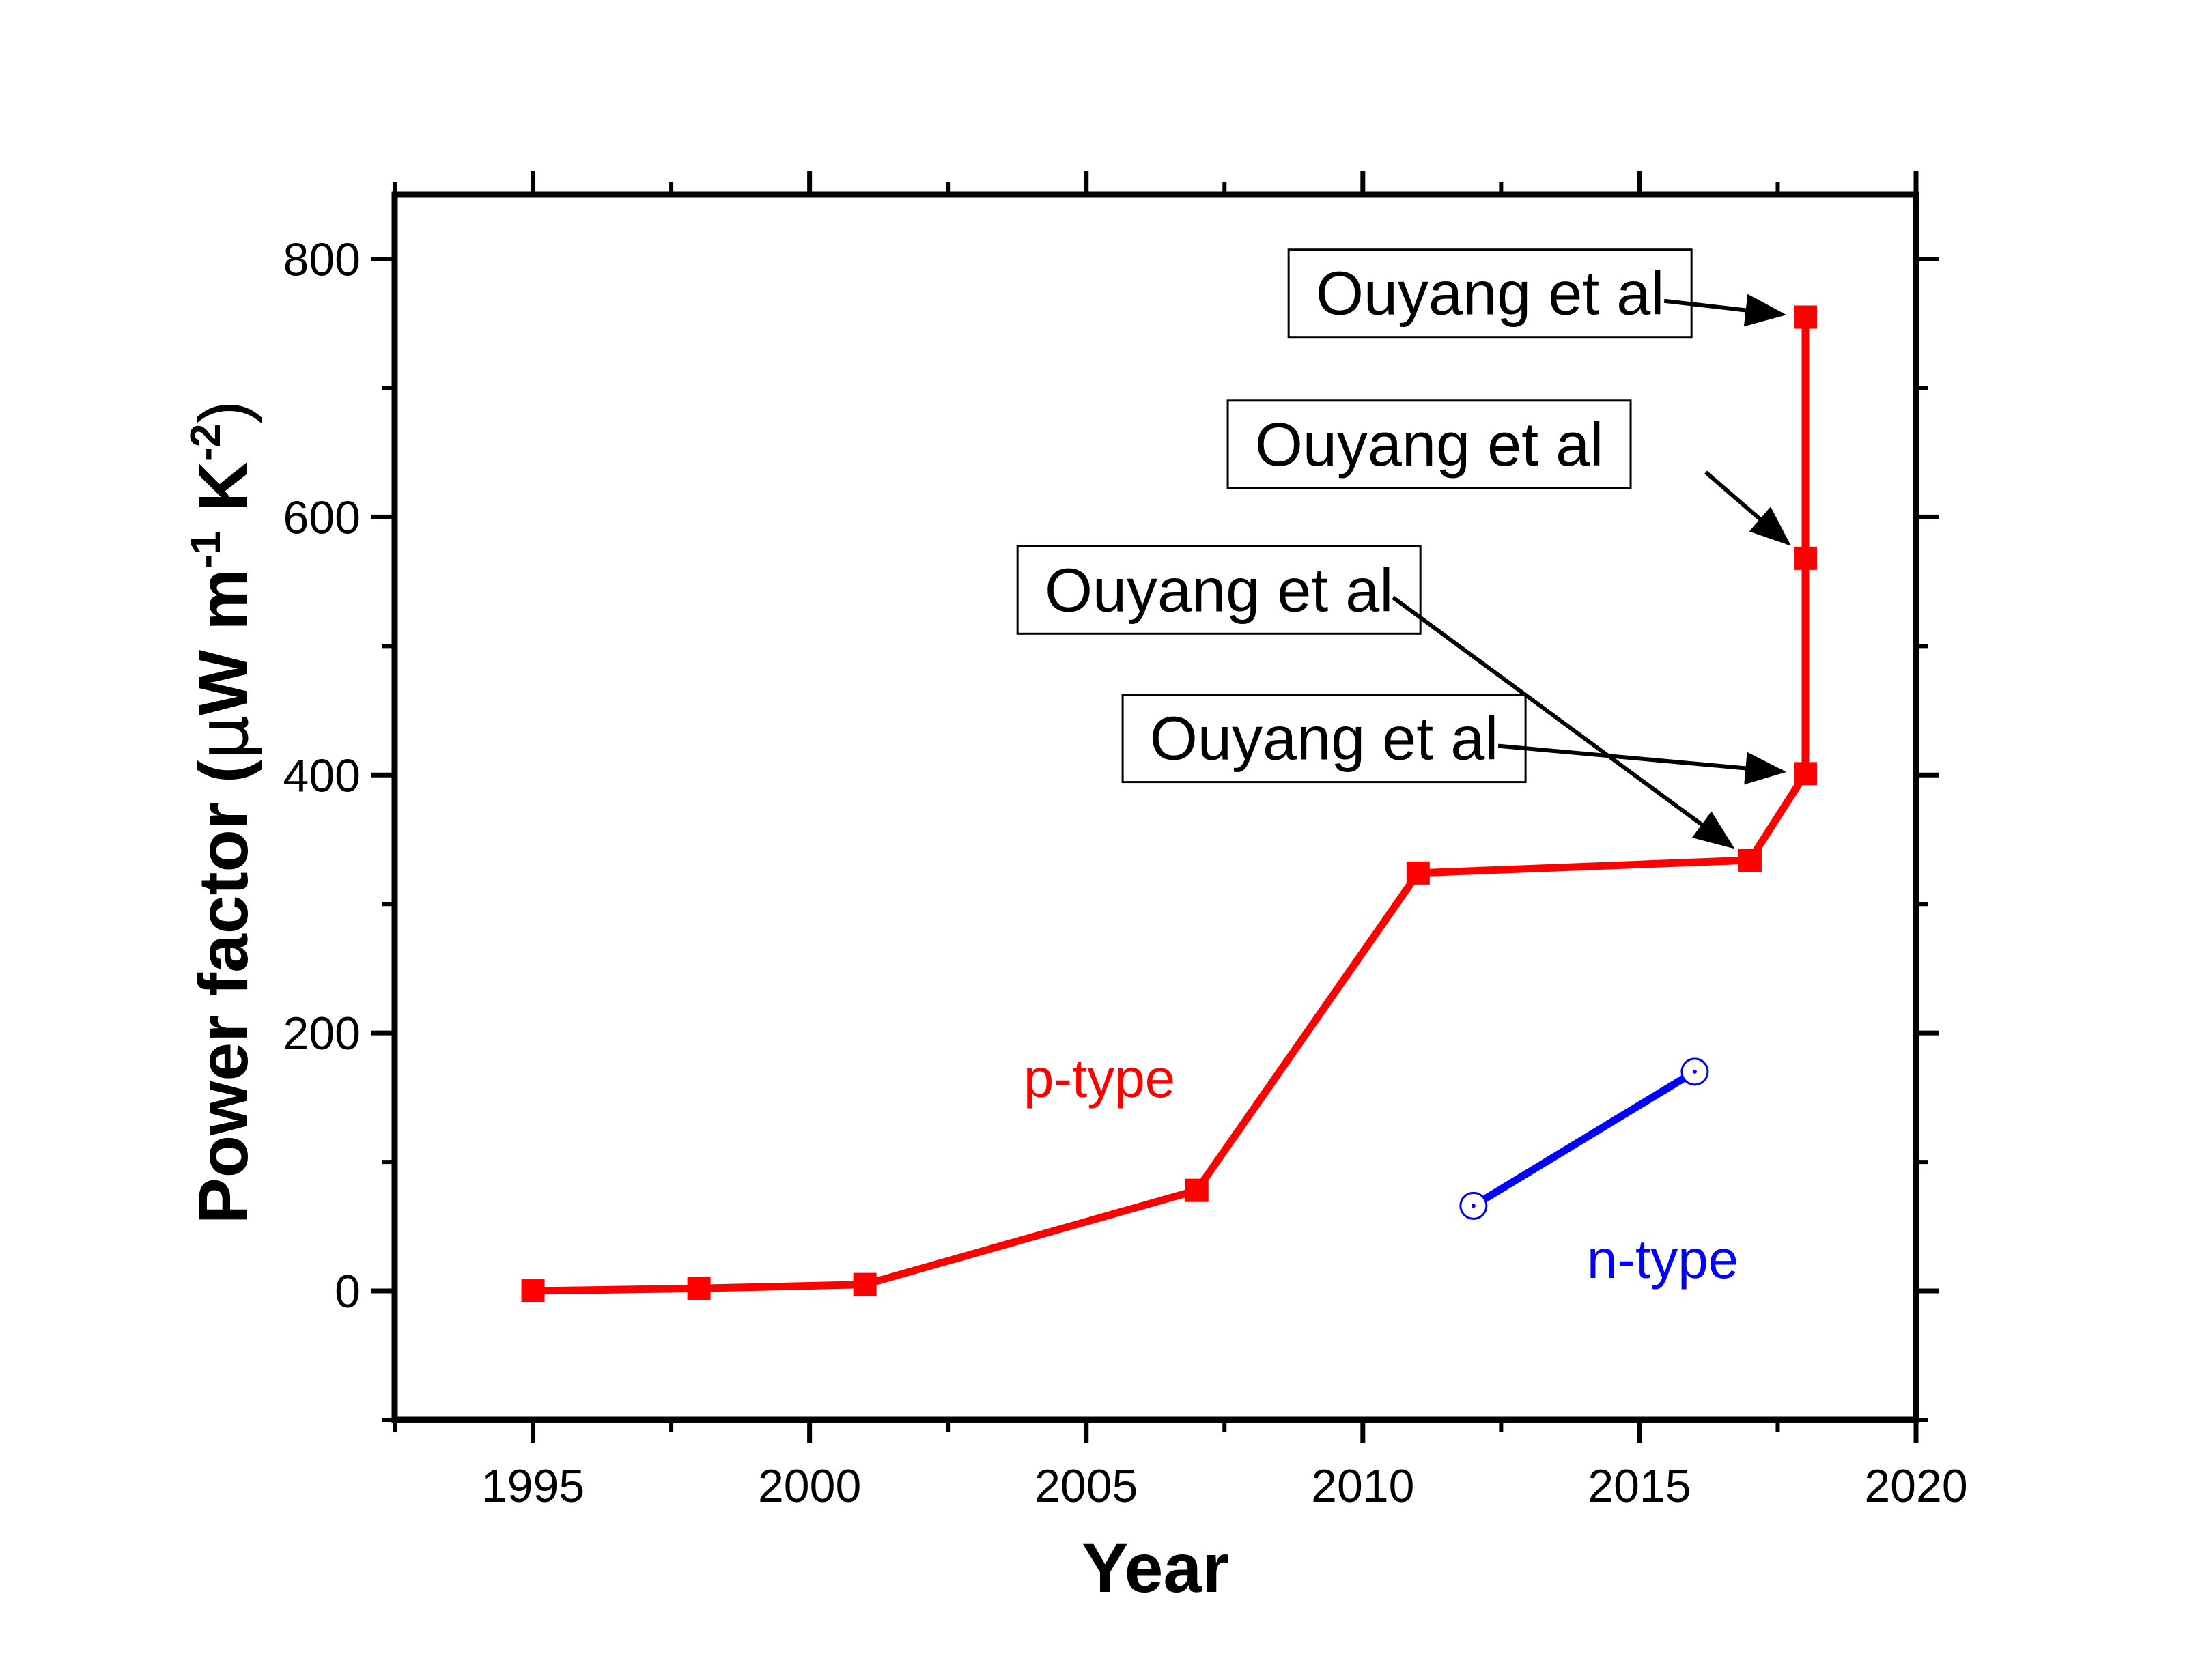 The image size is (2196, 1680). Describe the element at coordinates (1662, 1259) in the screenshot. I see `legend-label-n-type: n-type` at that location.